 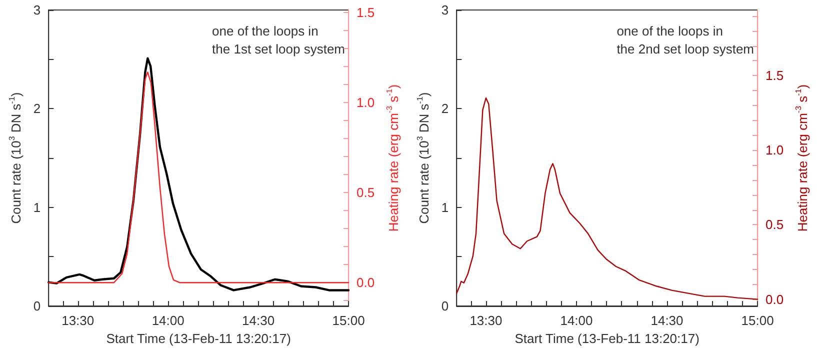 What do you see at coordinates (685, 40) in the screenshot?
I see `annotation: one of the loops in the 2nd set loop system` at bounding box center [685, 40].